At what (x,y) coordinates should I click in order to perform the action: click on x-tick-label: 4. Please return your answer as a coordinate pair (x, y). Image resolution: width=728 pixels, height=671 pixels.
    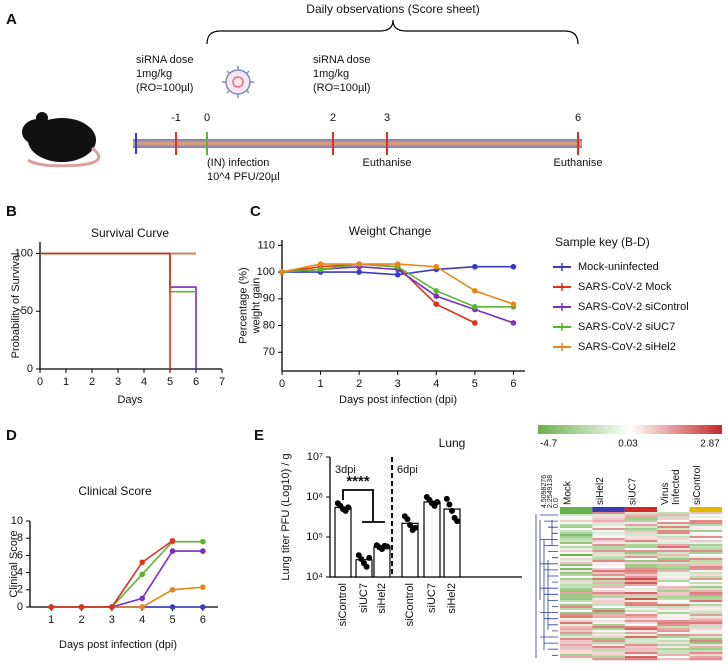
    Looking at the image, I should click on (436, 384).